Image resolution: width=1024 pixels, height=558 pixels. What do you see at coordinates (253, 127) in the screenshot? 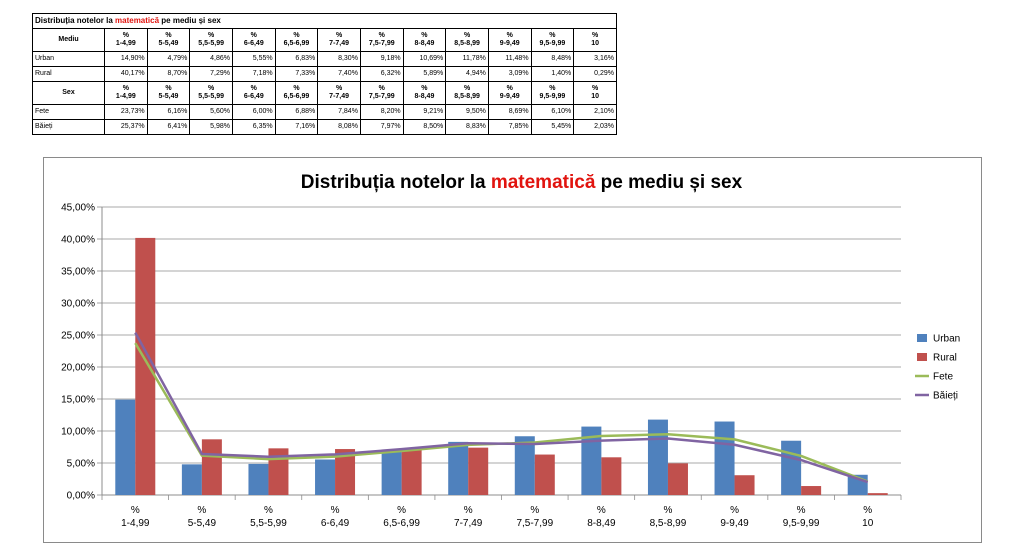
I see `table-cell: 6,35%` at bounding box center [253, 127].